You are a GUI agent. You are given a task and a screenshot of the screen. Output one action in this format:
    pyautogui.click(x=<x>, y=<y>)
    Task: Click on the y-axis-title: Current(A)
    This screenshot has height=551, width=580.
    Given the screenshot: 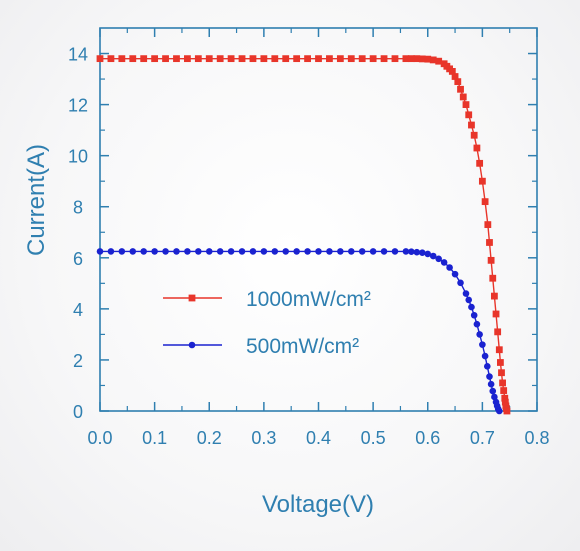 What is the action you would take?
    pyautogui.click(x=36, y=200)
    